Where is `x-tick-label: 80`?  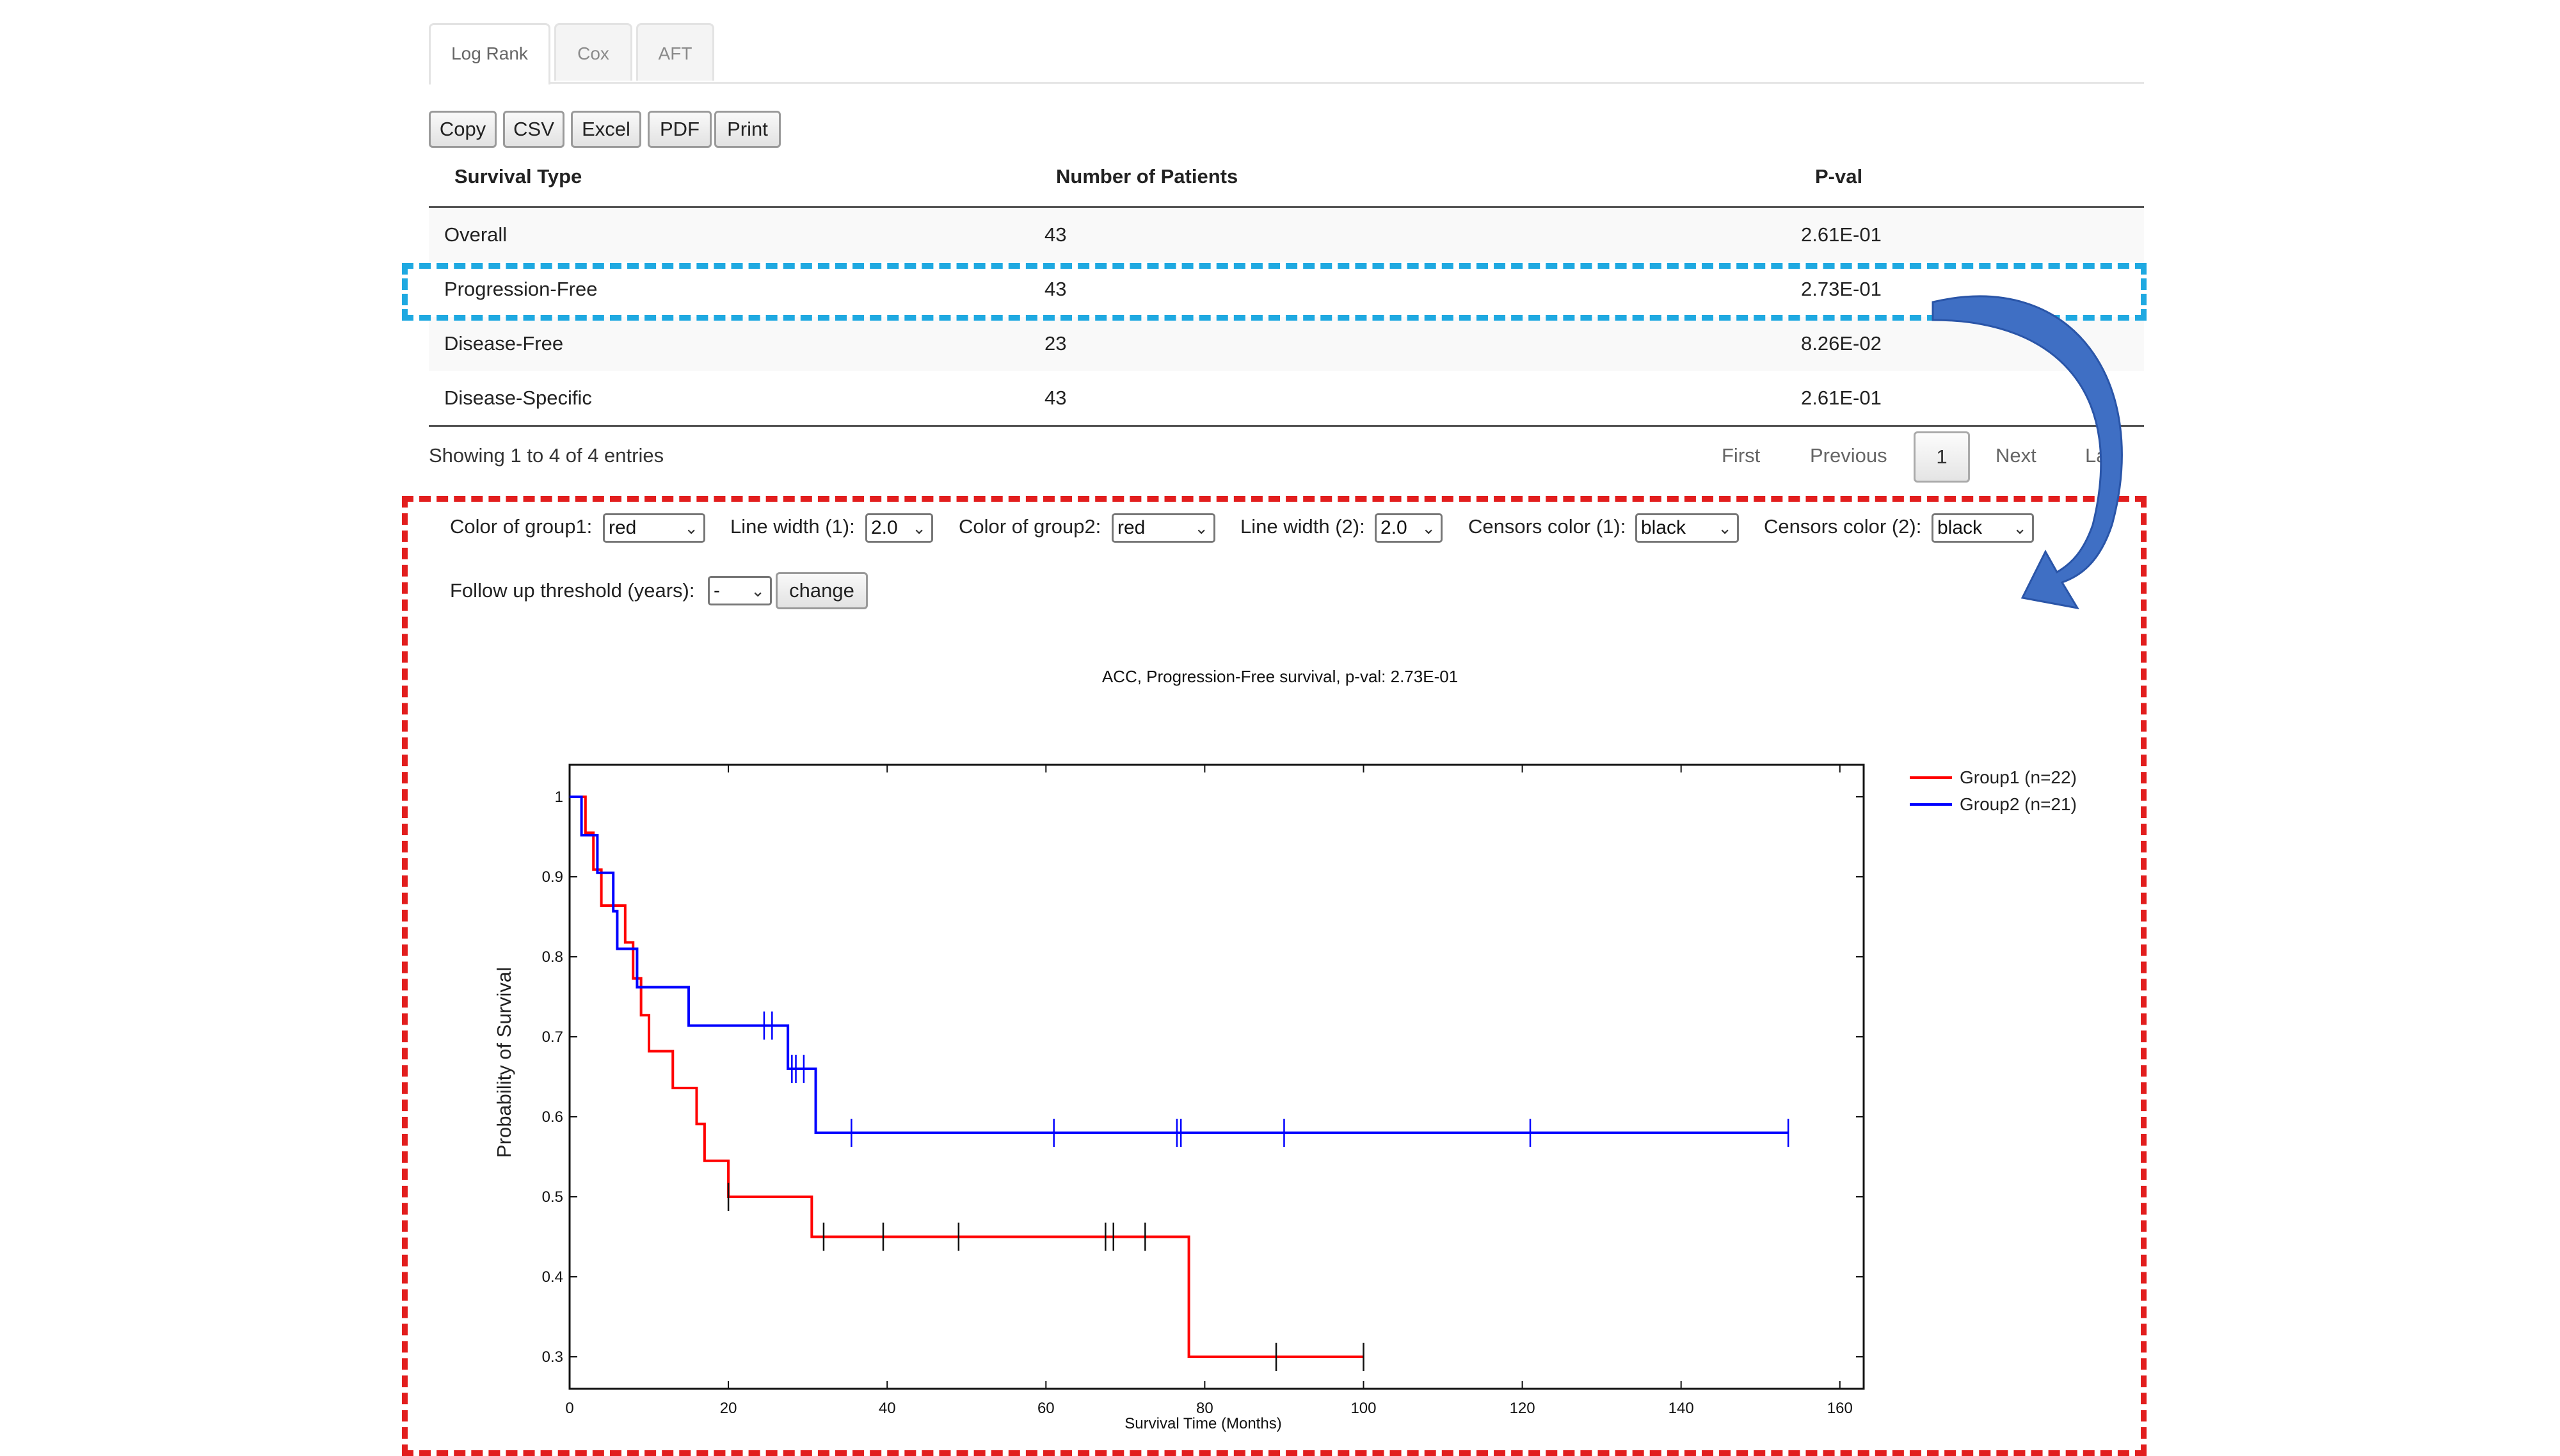 x-tick-label: 80 is located at coordinates (1204, 1408).